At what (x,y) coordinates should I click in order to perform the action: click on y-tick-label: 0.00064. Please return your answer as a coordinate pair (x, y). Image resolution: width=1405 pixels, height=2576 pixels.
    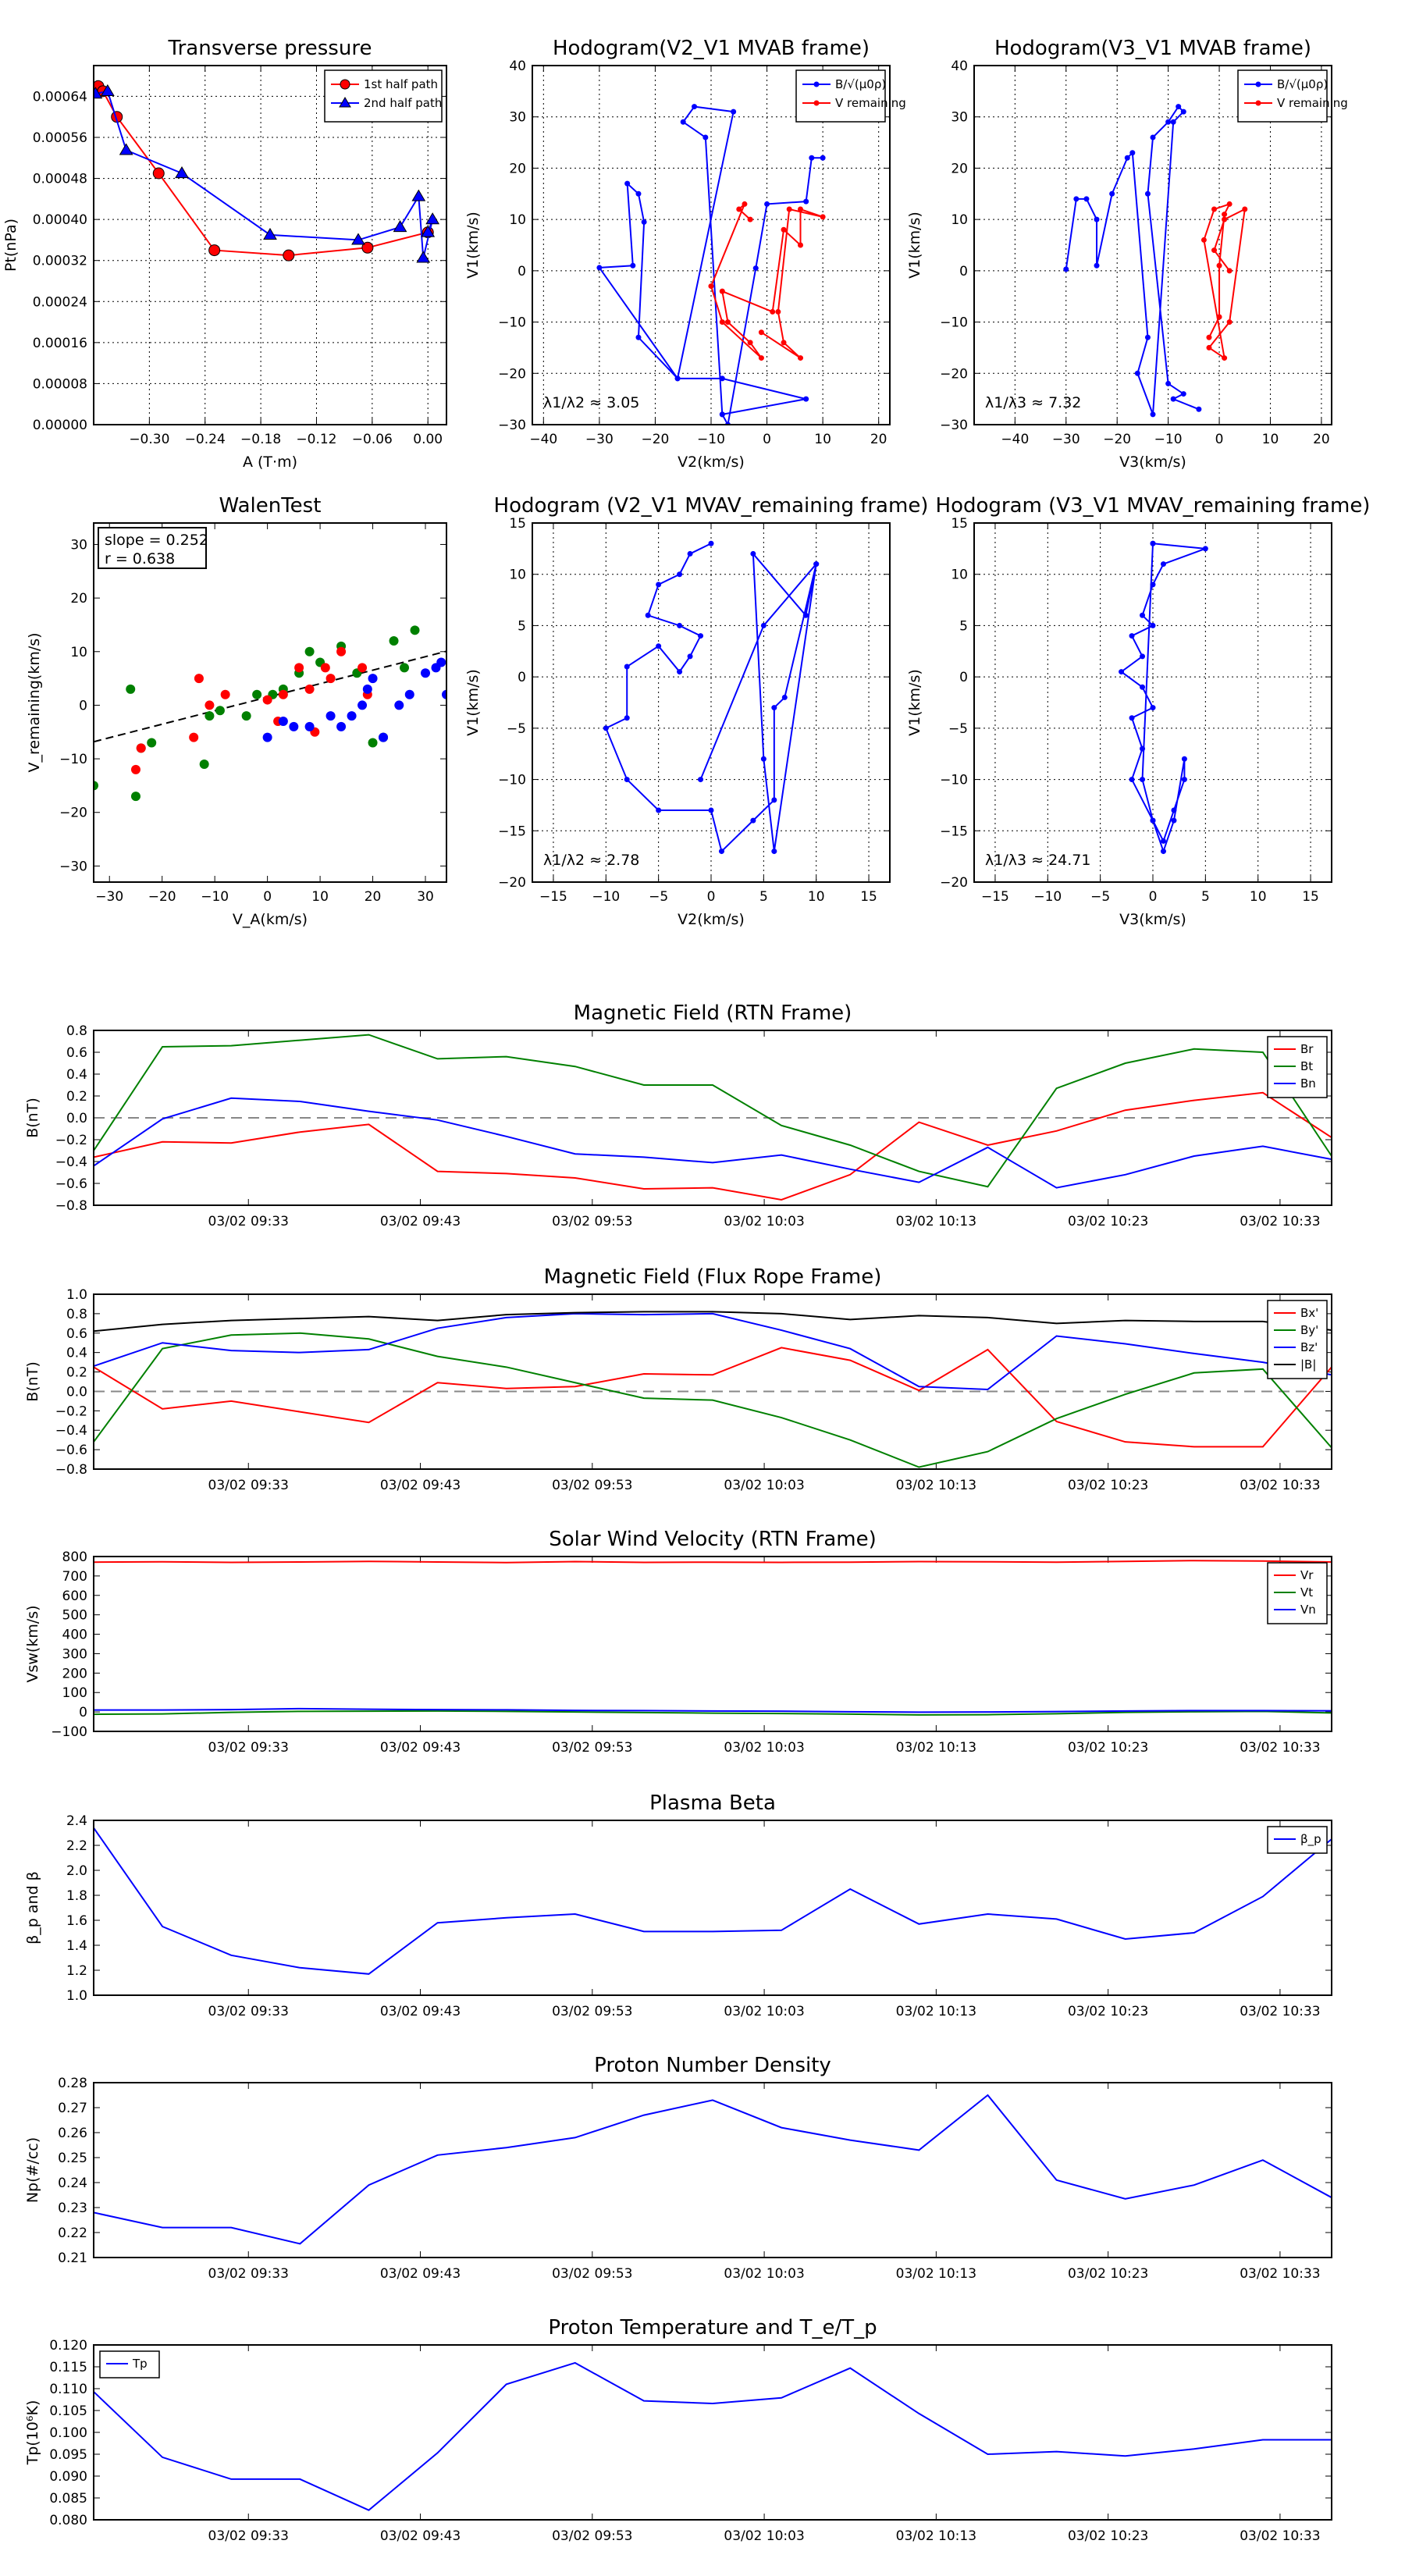
    Looking at the image, I should click on (60, 97).